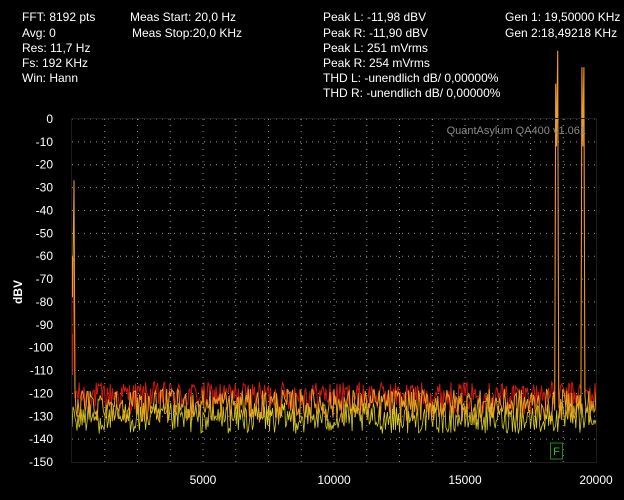 The height and width of the screenshot is (500, 624). I want to click on marker-label: F, so click(556, 452).